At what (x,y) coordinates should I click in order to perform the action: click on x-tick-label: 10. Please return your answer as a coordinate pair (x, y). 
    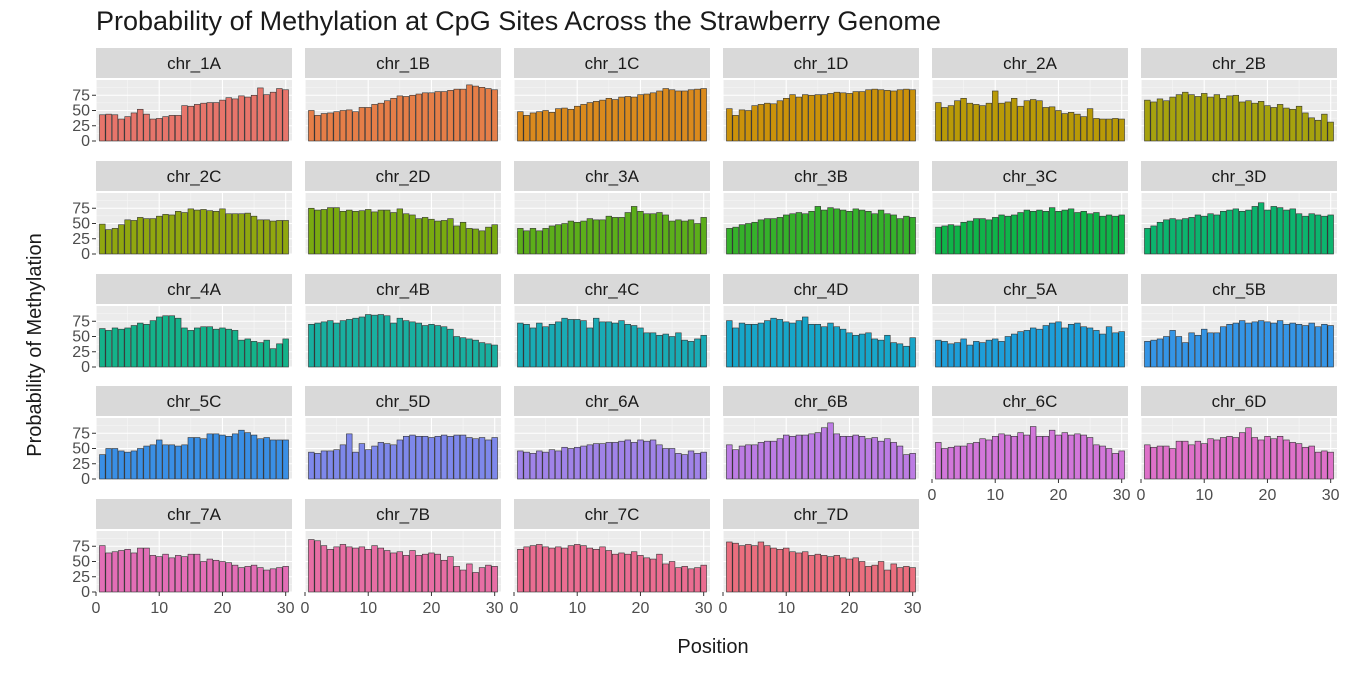
    Looking at the image, I should click on (995, 495).